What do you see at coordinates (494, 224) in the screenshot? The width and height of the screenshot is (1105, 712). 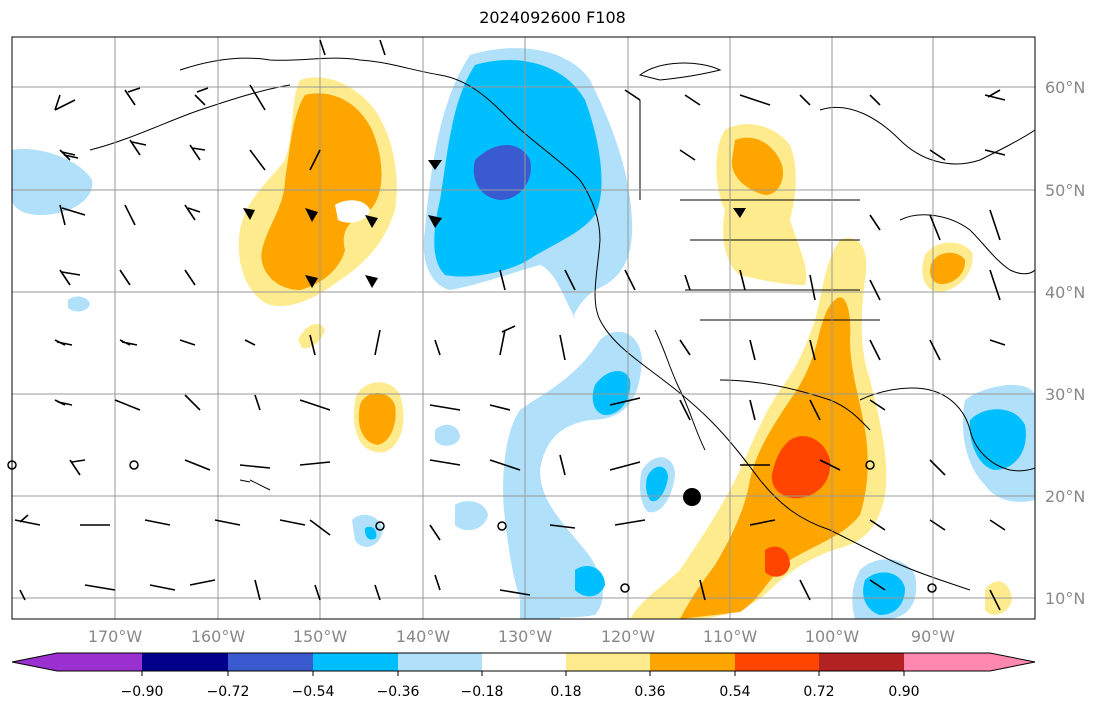 I see `wind-flags` at bounding box center [494, 224].